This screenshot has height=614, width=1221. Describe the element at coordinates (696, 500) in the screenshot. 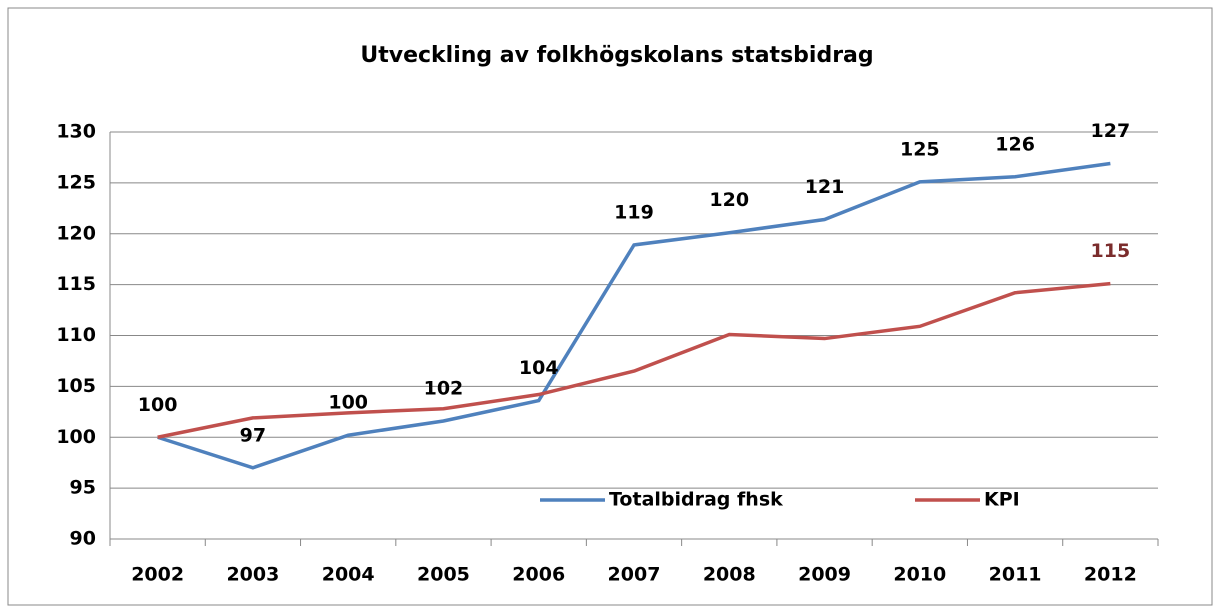

I see `legend-label: Totalbidrag fhsk` at that location.